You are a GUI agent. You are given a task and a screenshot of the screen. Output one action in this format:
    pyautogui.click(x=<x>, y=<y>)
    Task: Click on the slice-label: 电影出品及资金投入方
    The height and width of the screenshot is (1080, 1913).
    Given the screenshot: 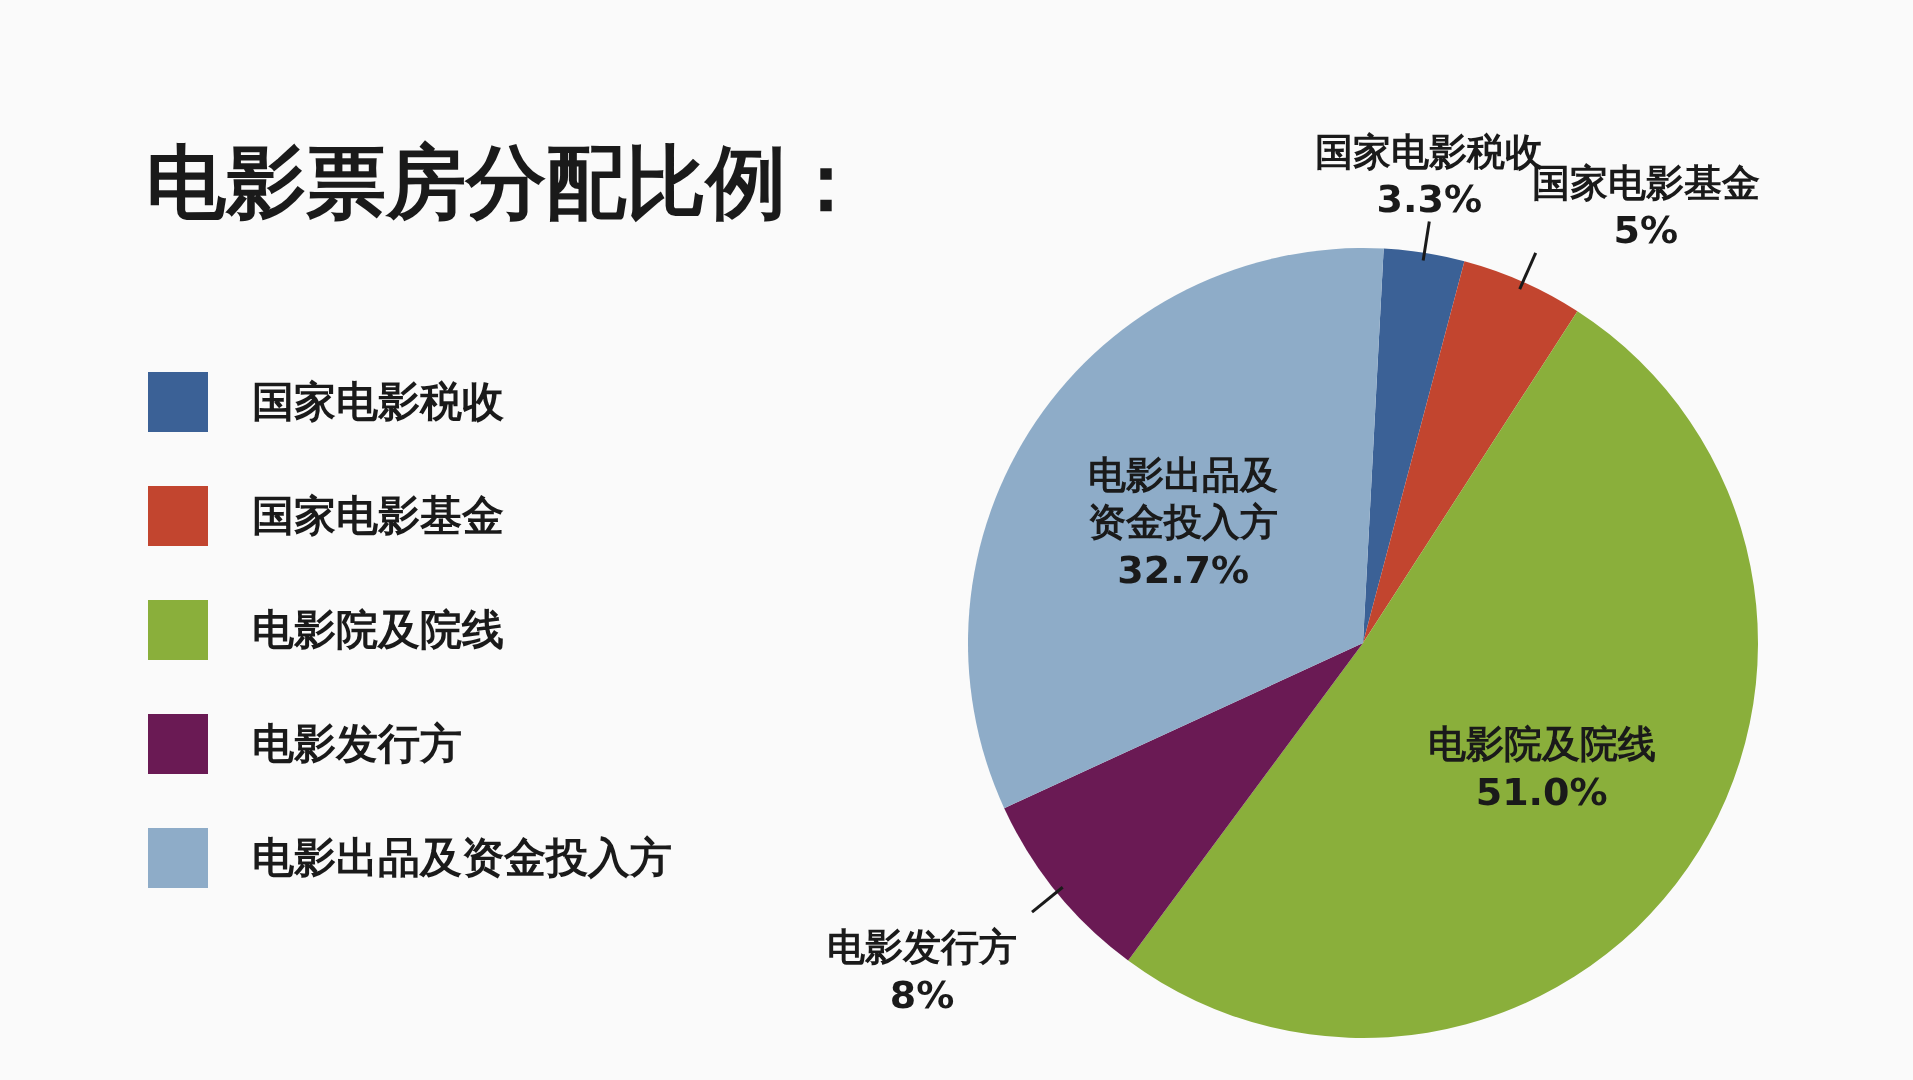 What is the action you would take?
    pyautogui.click(x=1183, y=498)
    